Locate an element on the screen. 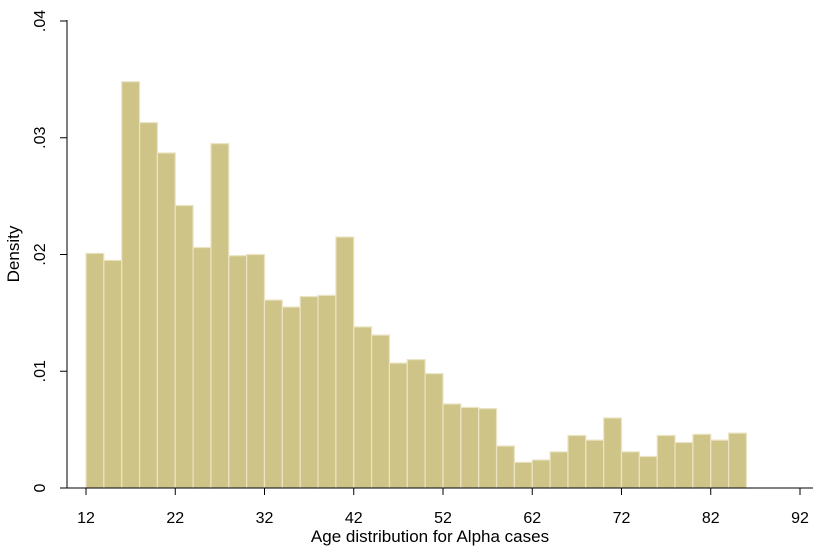 This screenshot has width=822, height=547. x-tick-label: 52 is located at coordinates (443, 518).